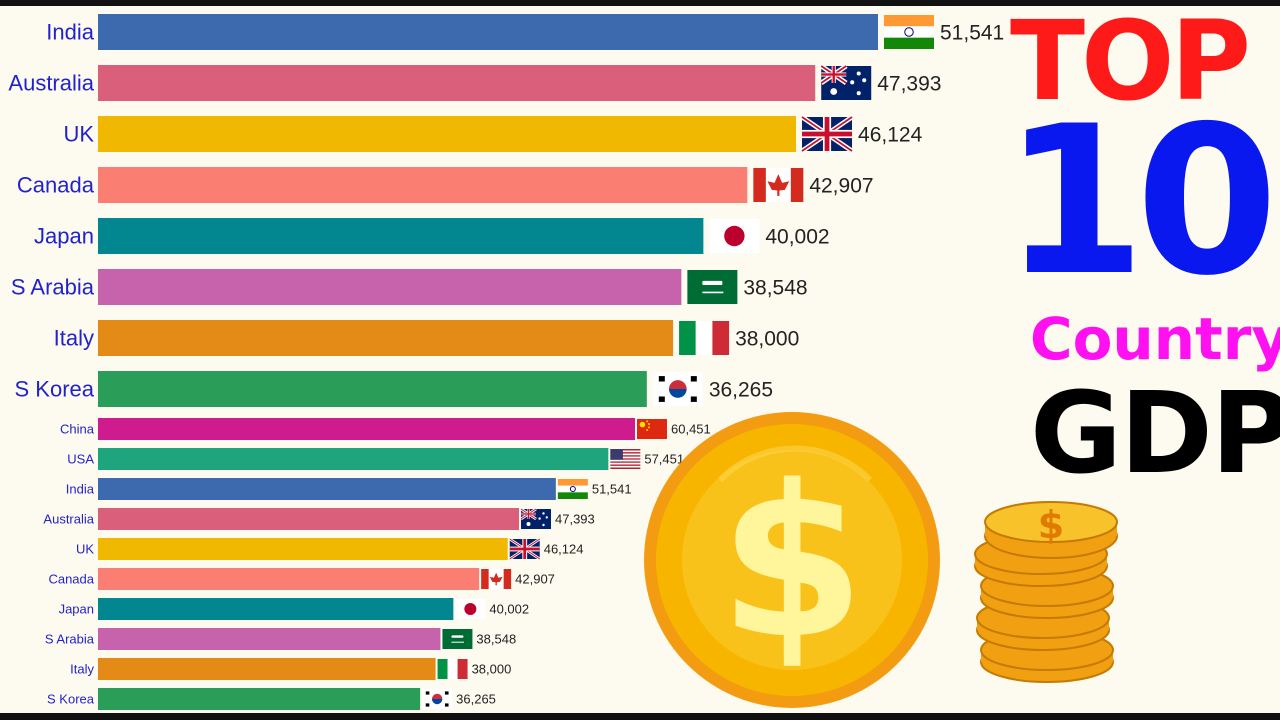 The width and height of the screenshot is (1280, 720). I want to click on category-label-1: China, so click(77, 429).